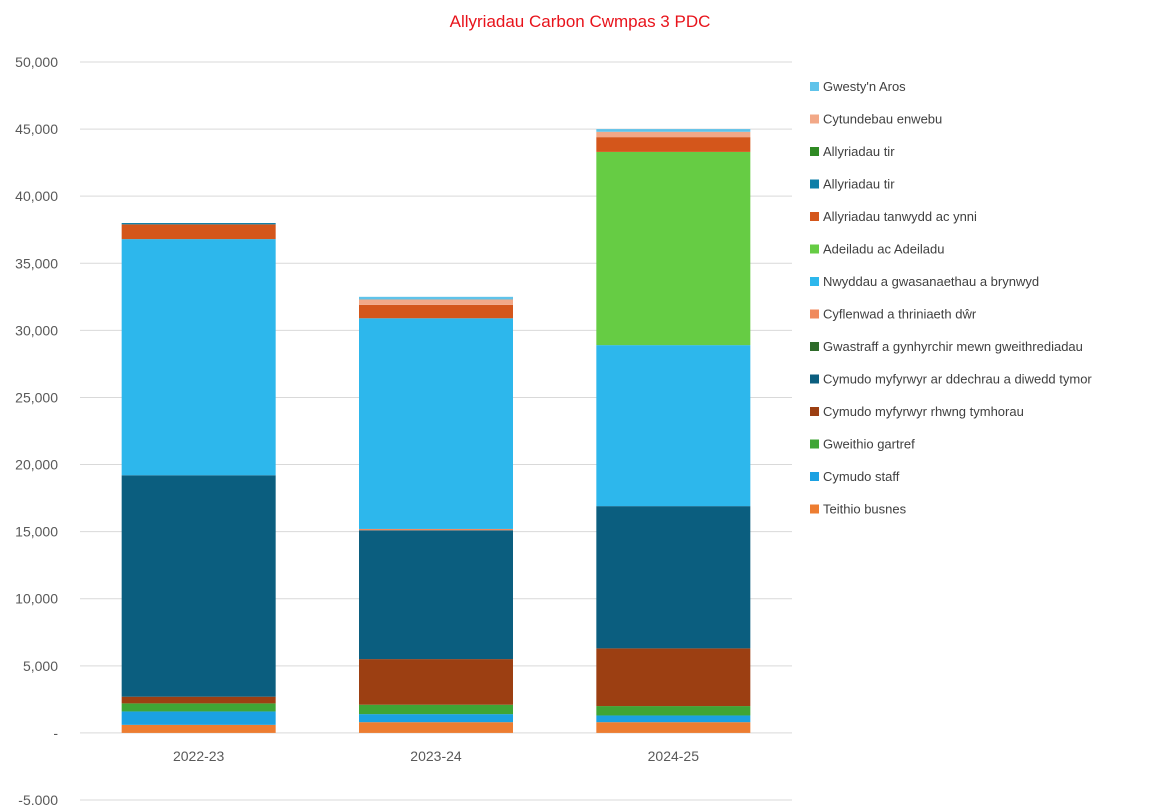 The width and height of the screenshot is (1161, 805). I want to click on y-tick-label: -5,000, so click(38, 798).